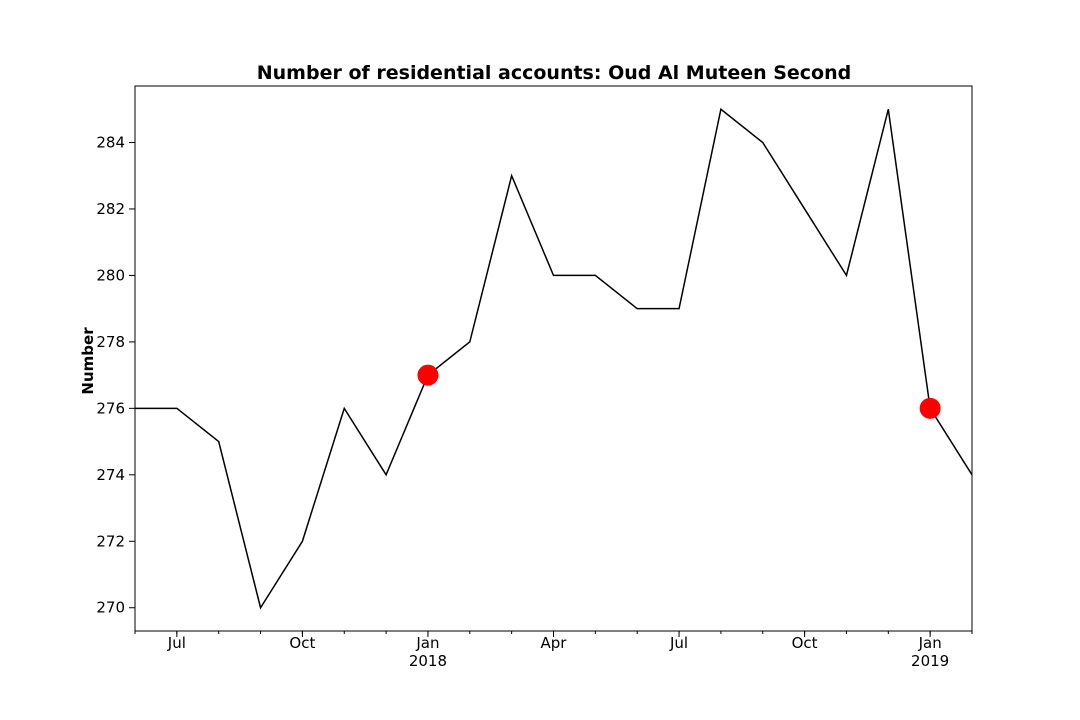 The image size is (1080, 720). I want to click on y-tick-label: 284, so click(110, 142).